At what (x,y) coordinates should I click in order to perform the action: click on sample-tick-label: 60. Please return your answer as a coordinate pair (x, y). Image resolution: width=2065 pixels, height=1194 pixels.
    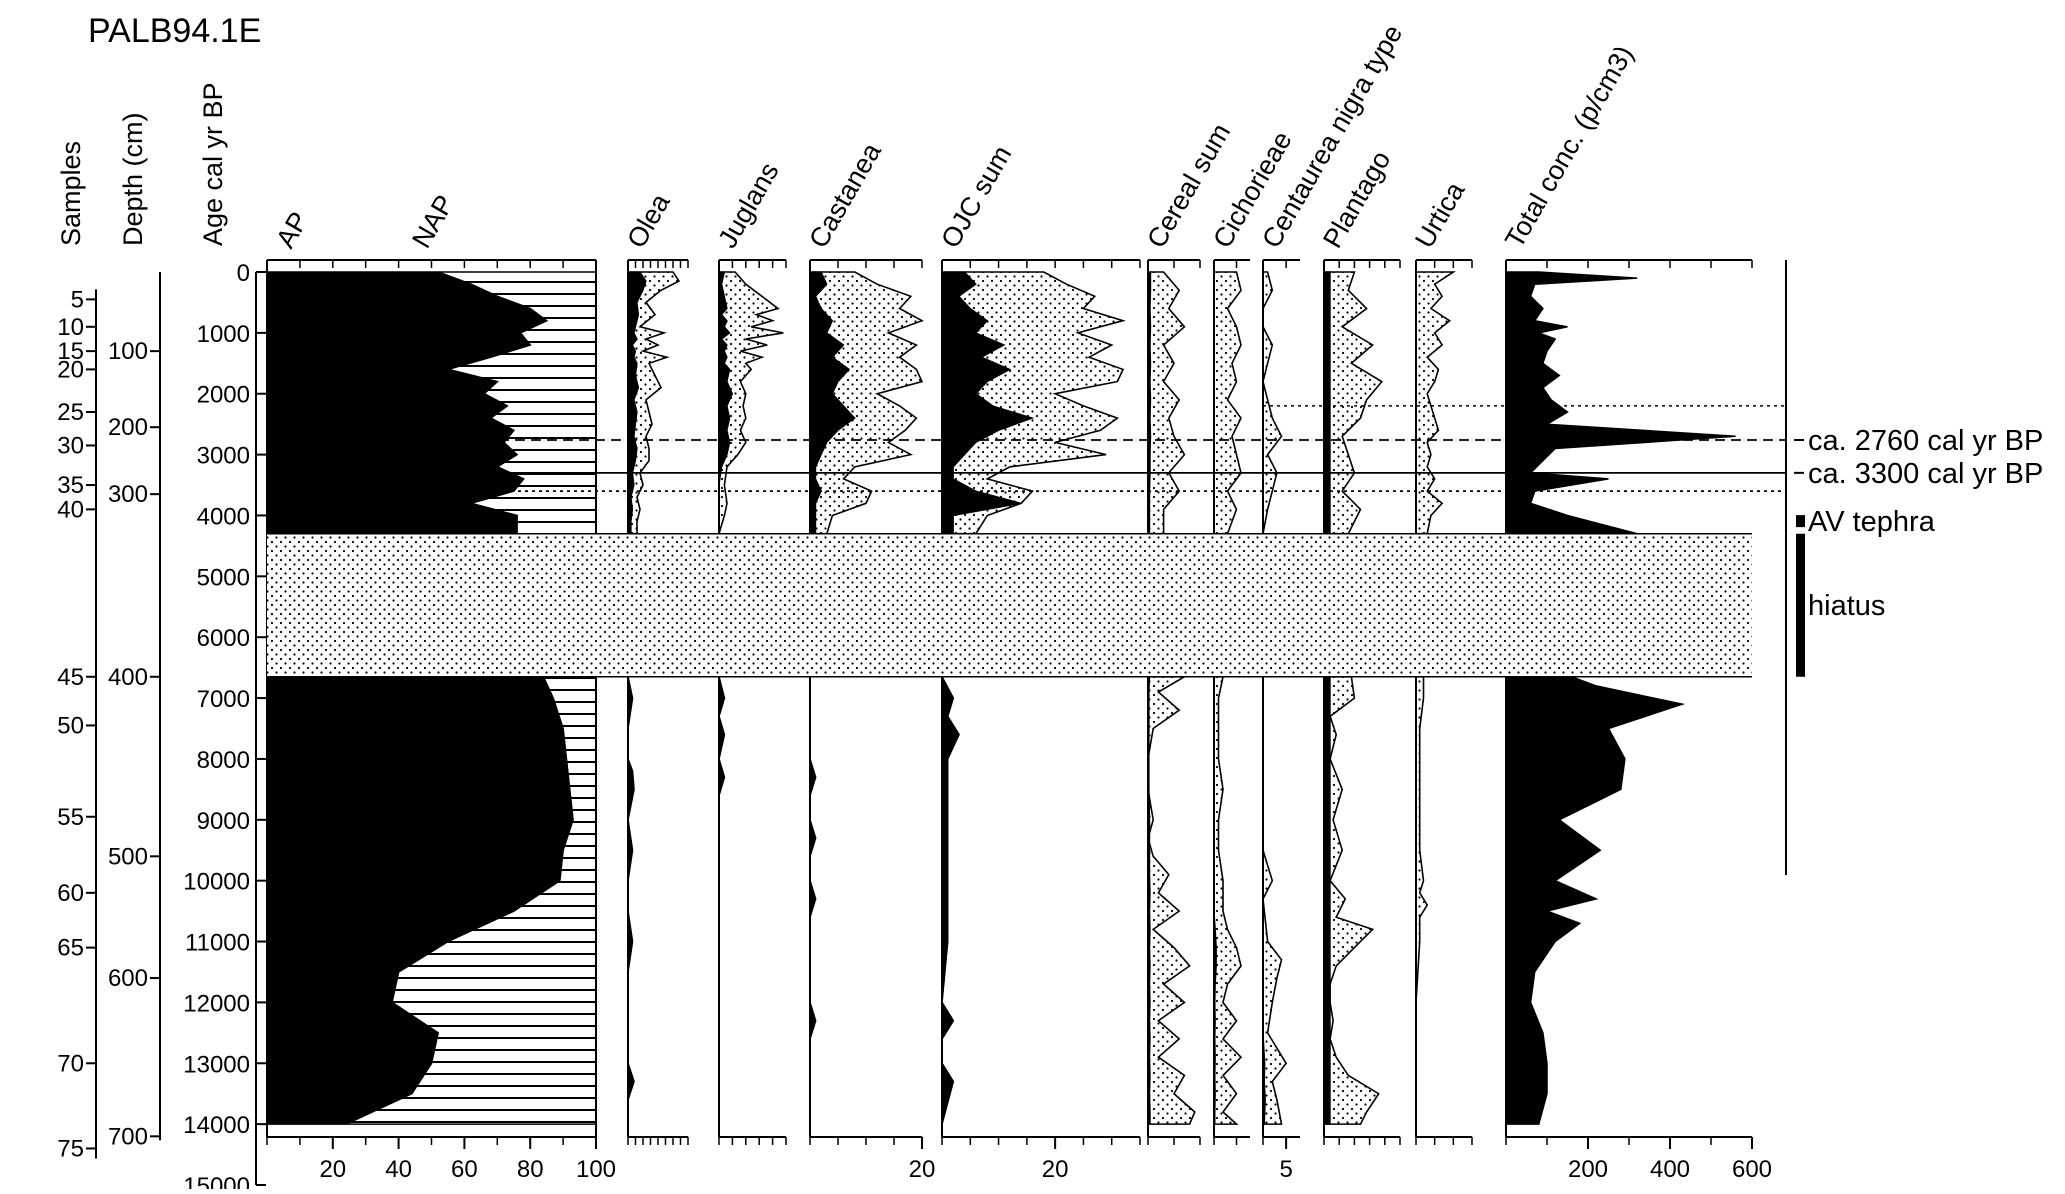
    Looking at the image, I should click on (70, 893).